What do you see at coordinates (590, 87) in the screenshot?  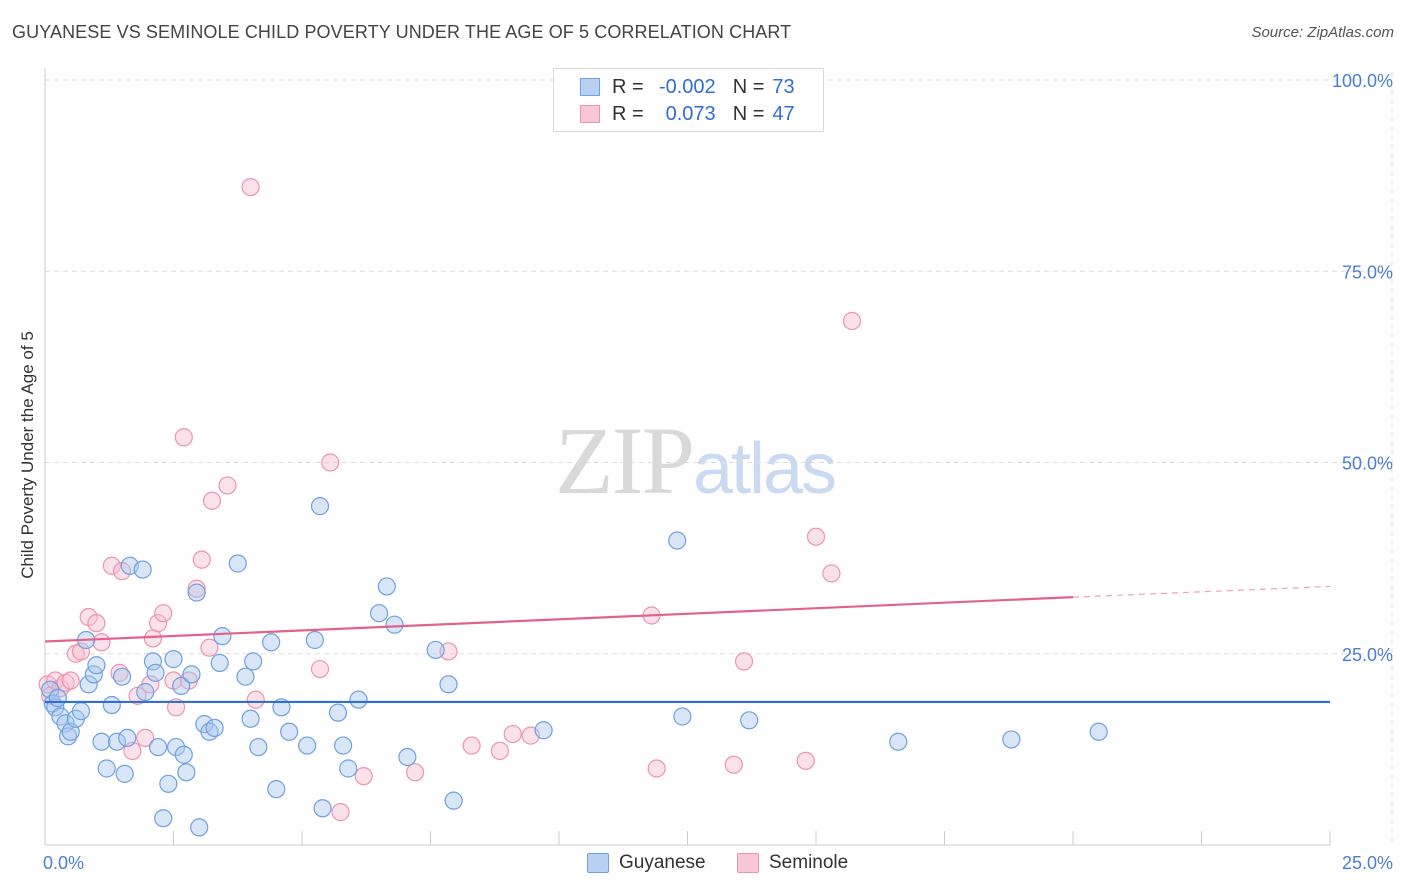 I see `guyanese-swatch` at bounding box center [590, 87].